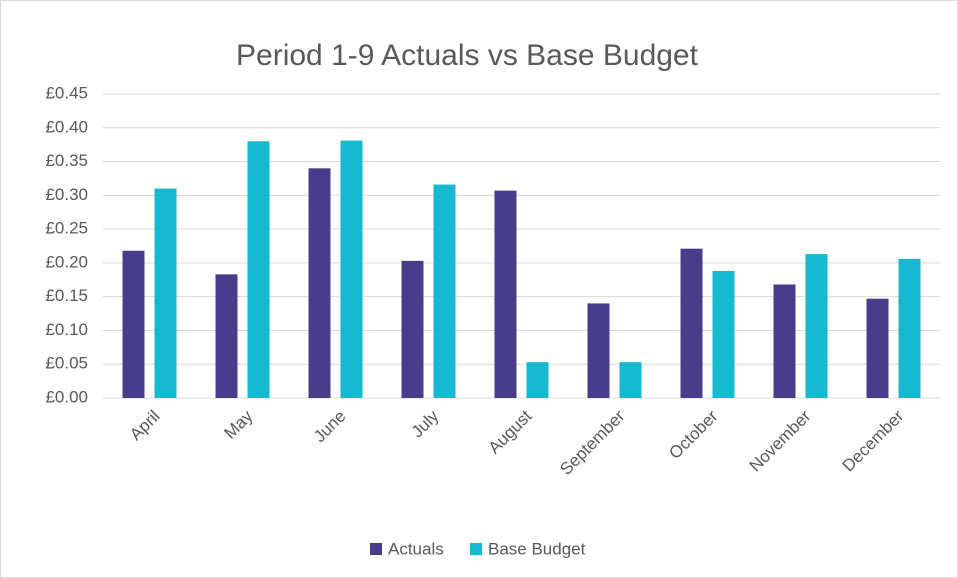 This screenshot has height=578, width=958. What do you see at coordinates (66, 228) in the screenshot?
I see `y-tick-label: £0.25` at bounding box center [66, 228].